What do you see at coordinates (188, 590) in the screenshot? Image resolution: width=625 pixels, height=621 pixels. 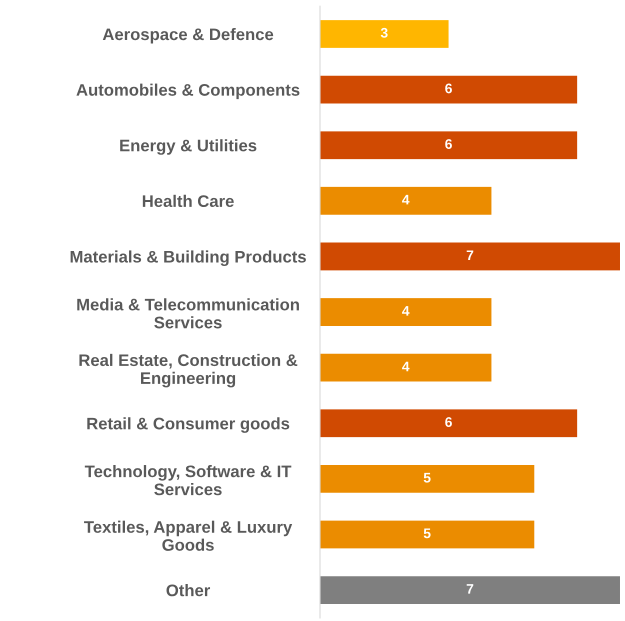 I see `y-tick-label: Other` at bounding box center [188, 590].